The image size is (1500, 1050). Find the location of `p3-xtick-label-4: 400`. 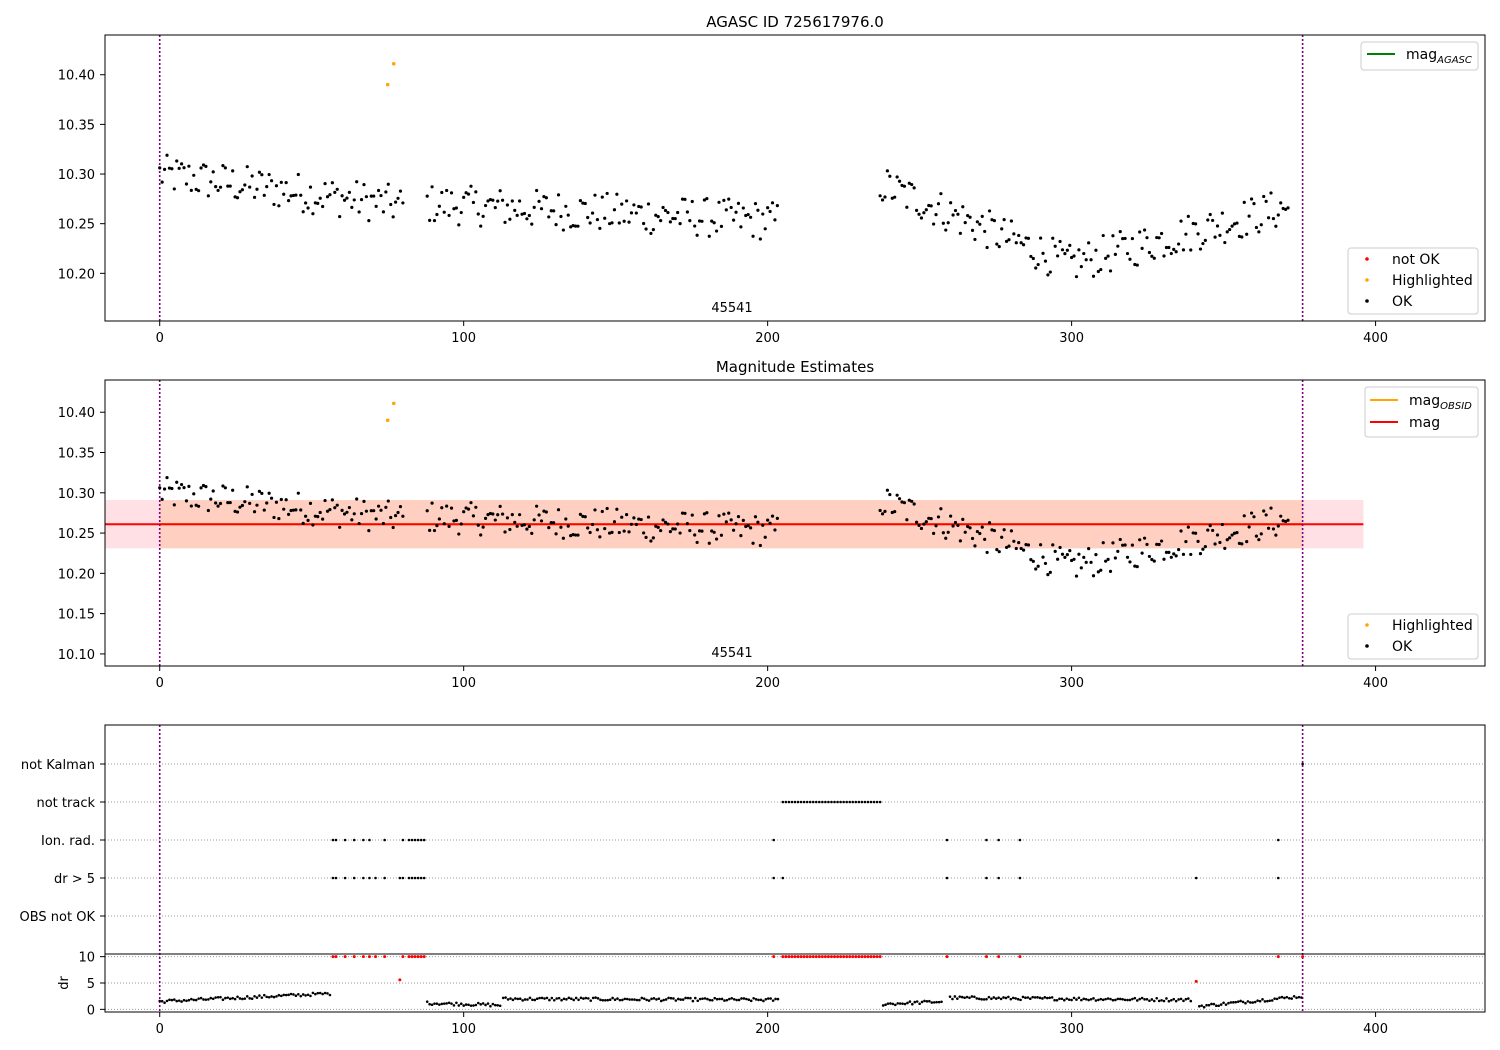

p3-xtick-label-4: 400 is located at coordinates (1375, 1029).